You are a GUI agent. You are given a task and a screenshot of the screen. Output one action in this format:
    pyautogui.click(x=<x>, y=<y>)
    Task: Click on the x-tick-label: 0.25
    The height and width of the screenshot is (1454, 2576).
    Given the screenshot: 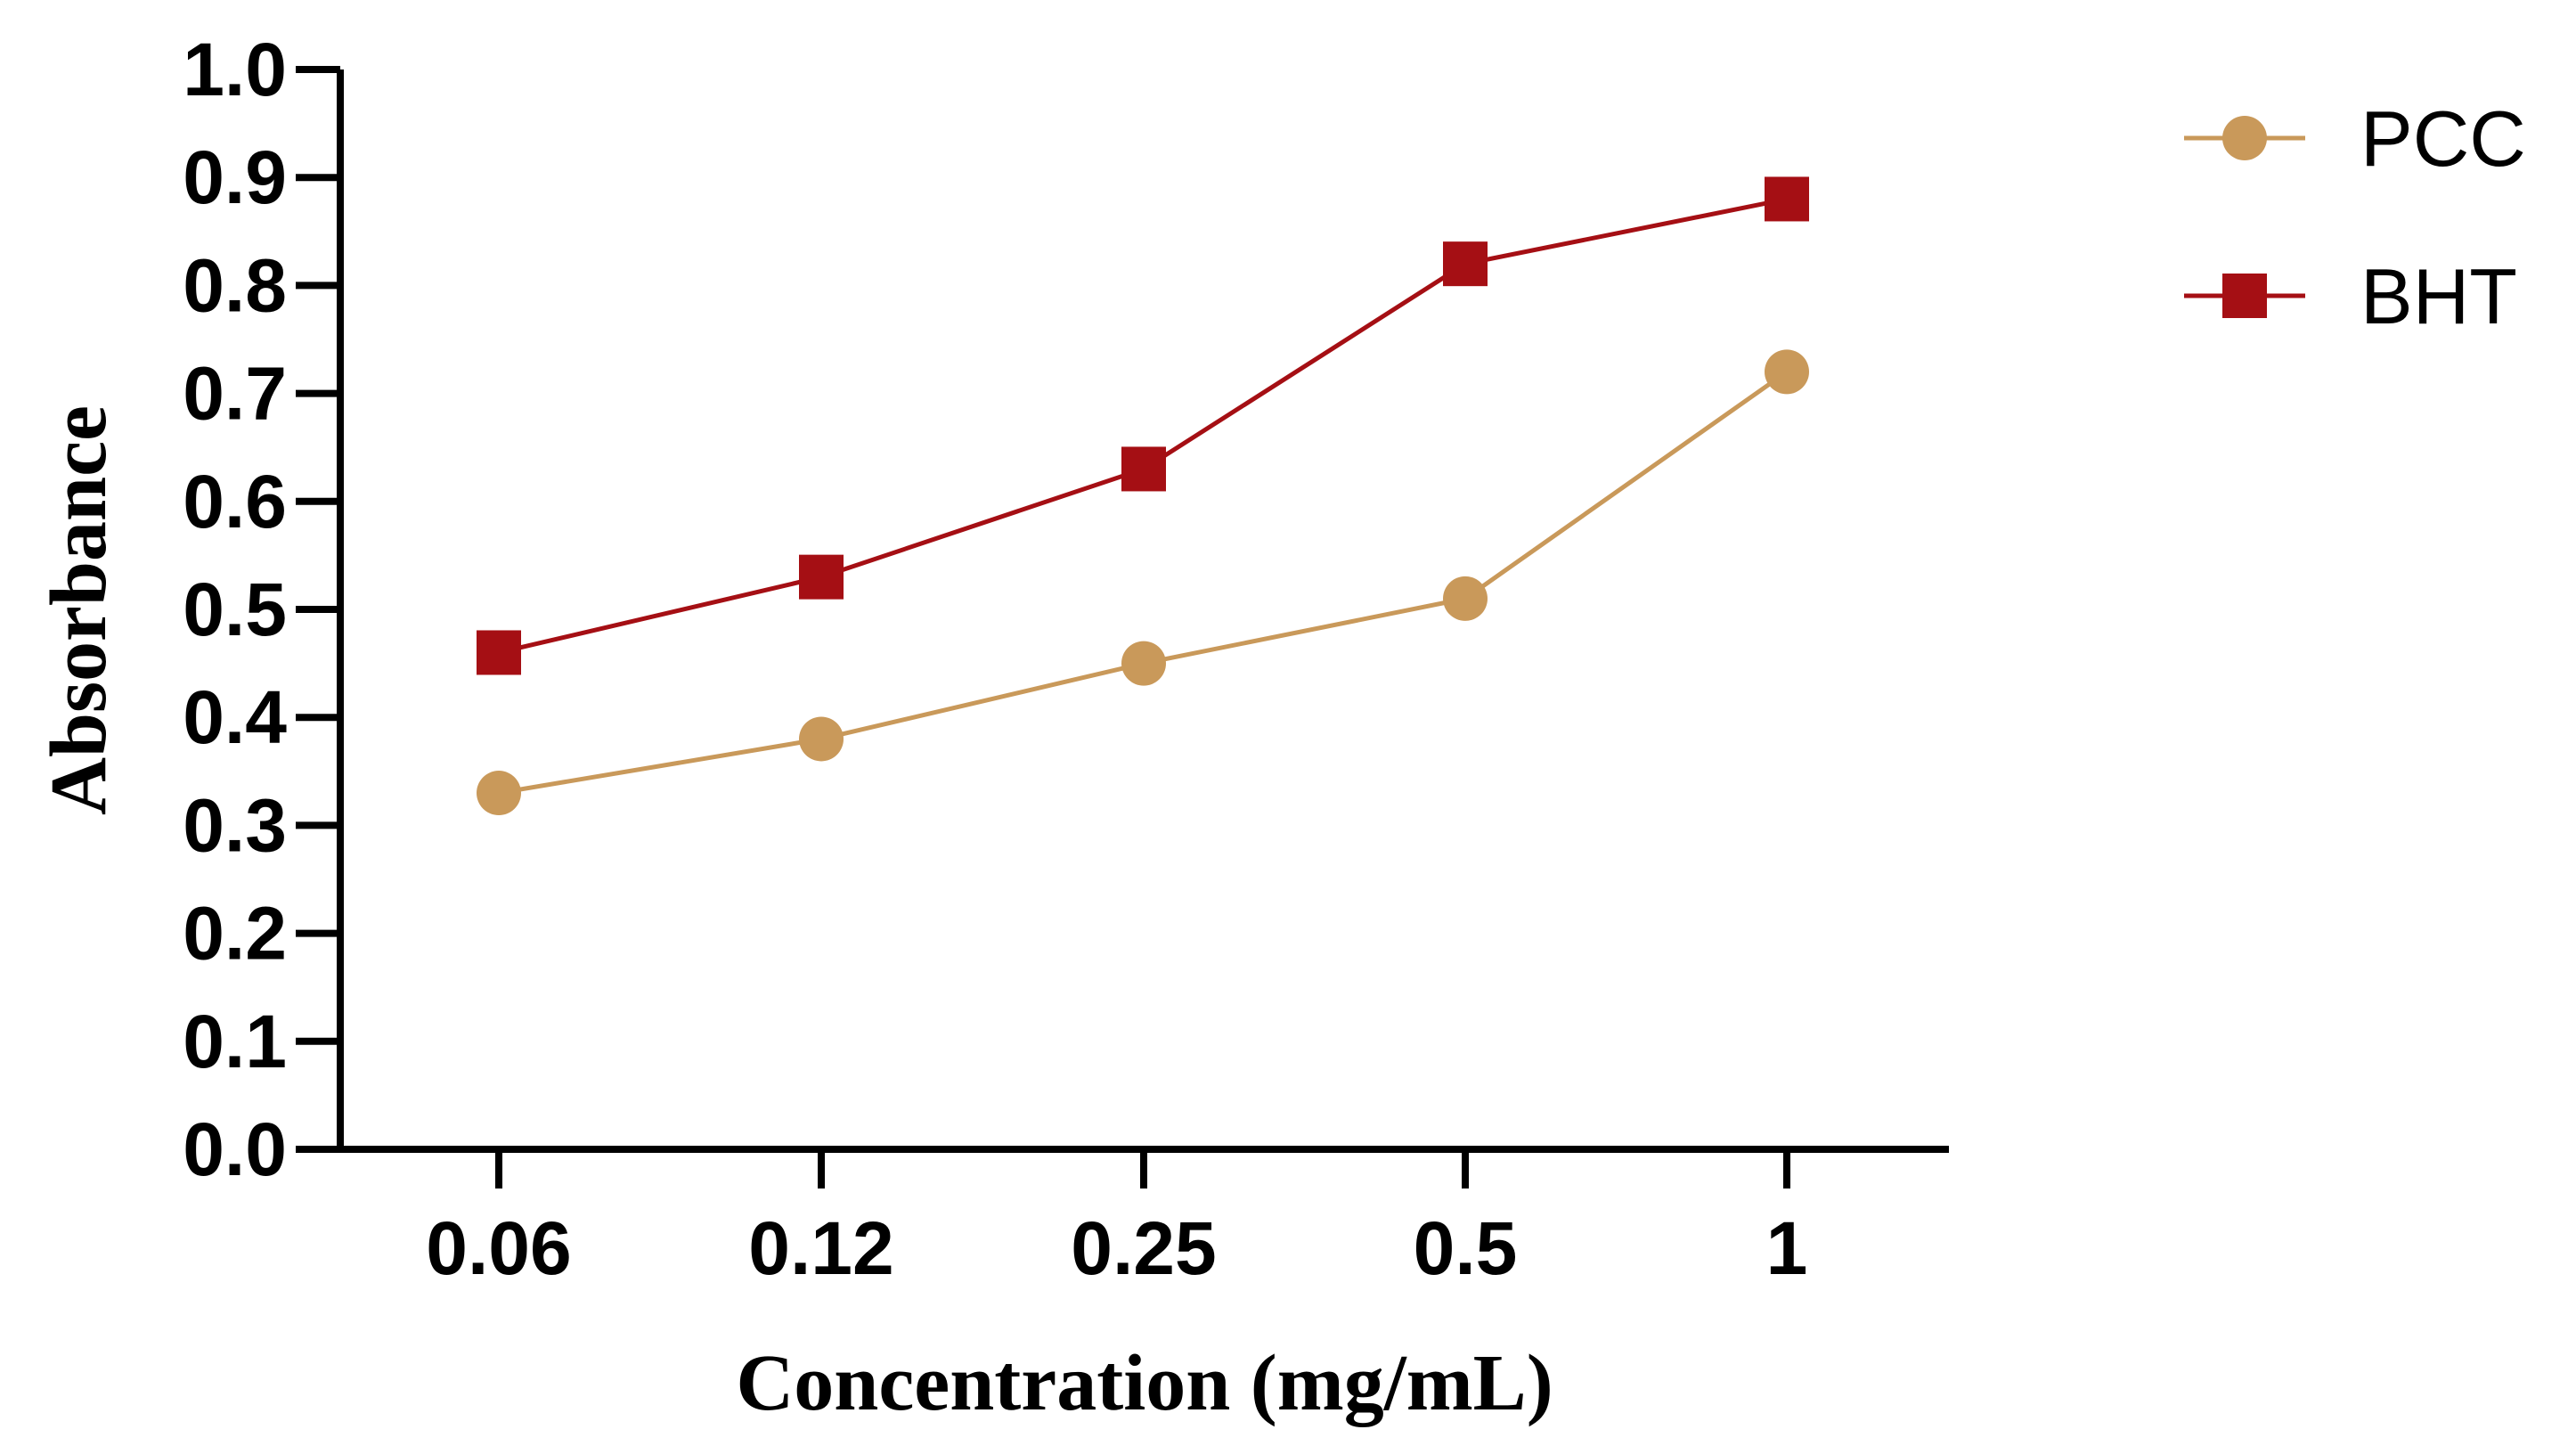 What is the action you would take?
    pyautogui.click(x=1144, y=1248)
    